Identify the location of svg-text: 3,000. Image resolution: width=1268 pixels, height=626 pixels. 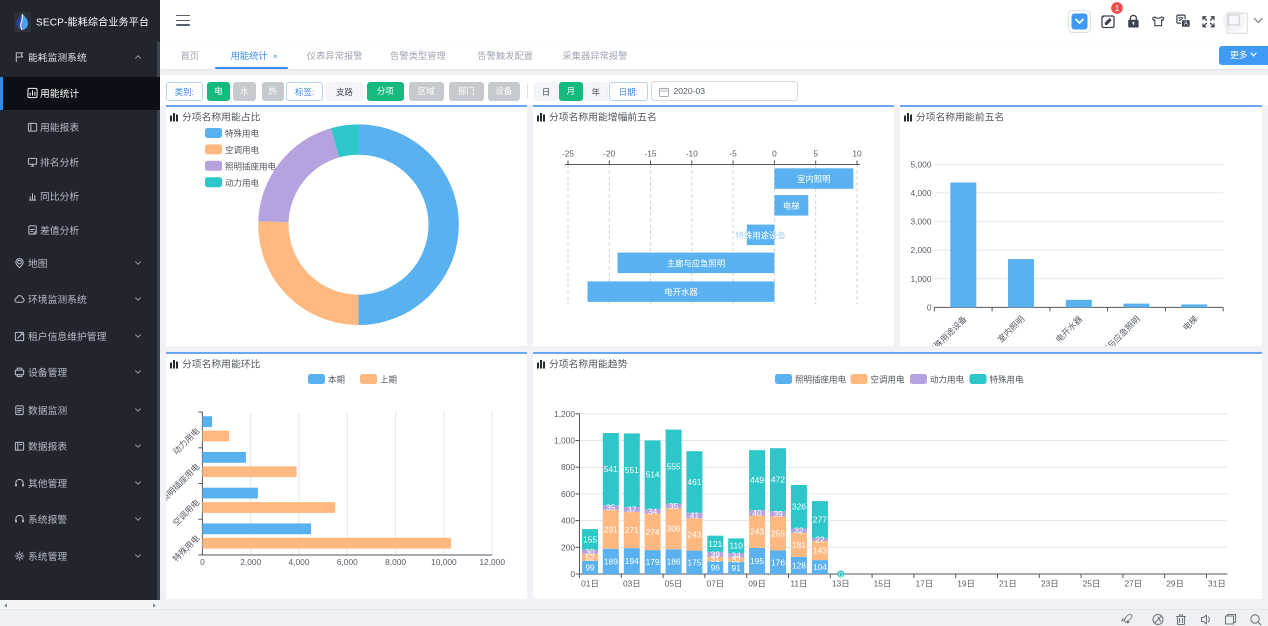
(921, 222).